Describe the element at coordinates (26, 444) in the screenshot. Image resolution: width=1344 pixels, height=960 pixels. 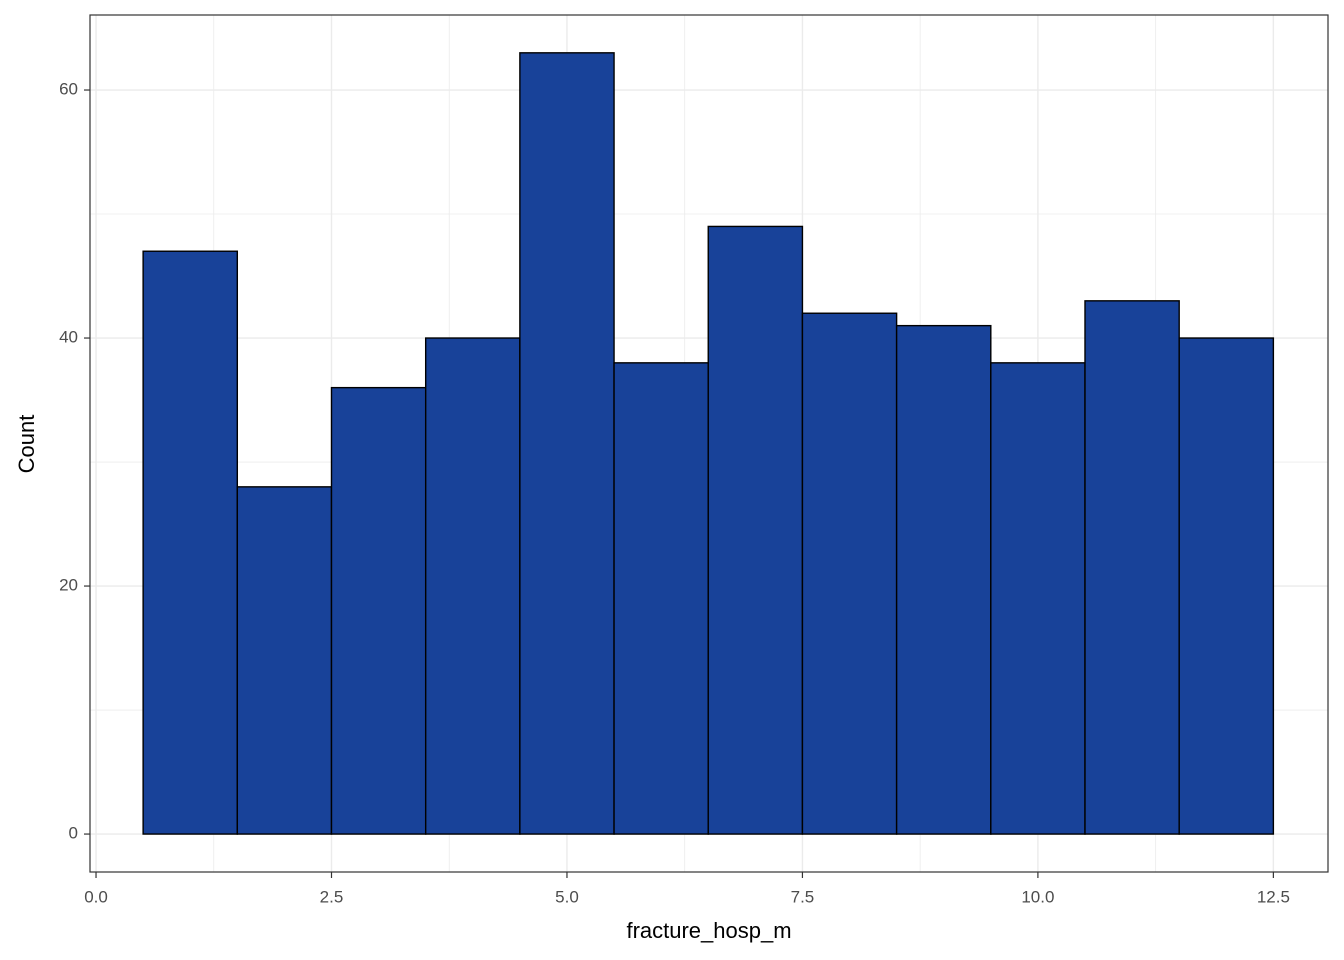
I see `y-axis-title: Count` at that location.